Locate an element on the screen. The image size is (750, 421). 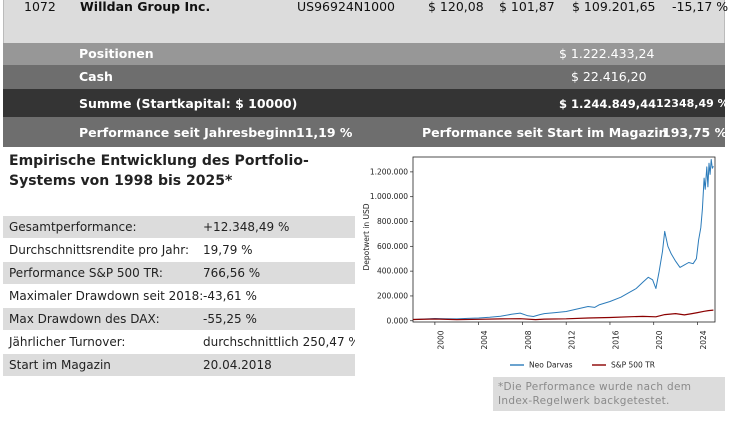
stat-value: -55,25 % is located at coordinates (230, 319).